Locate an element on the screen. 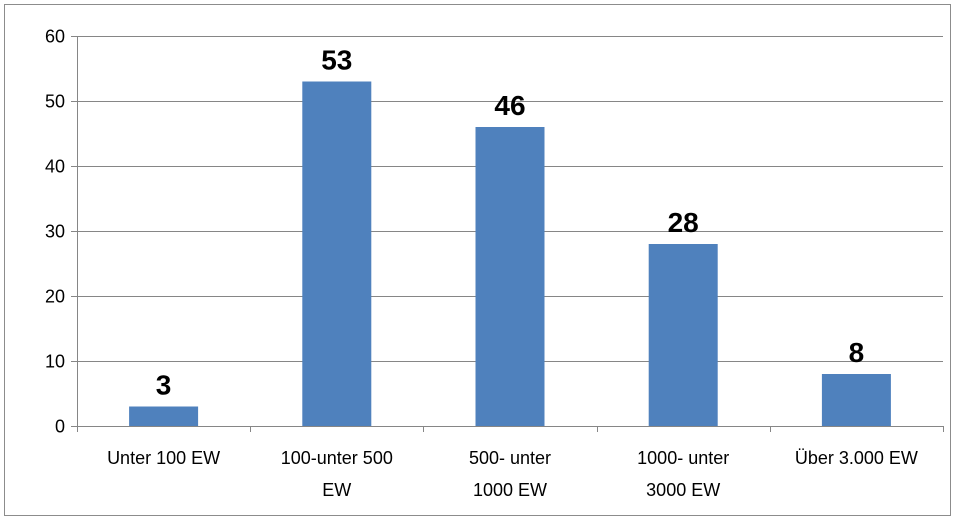 The height and width of the screenshot is (520, 957). data-label: 8 is located at coordinates (857, 352).